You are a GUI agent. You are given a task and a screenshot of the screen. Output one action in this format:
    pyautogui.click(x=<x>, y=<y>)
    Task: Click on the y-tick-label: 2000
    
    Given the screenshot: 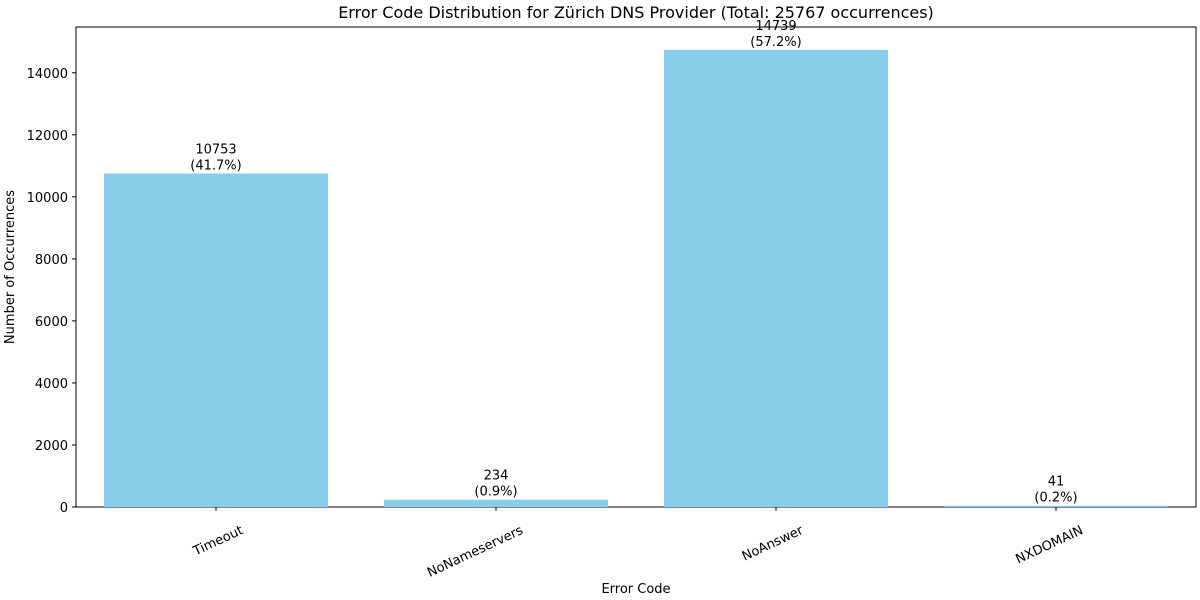 What is the action you would take?
    pyautogui.click(x=51, y=446)
    